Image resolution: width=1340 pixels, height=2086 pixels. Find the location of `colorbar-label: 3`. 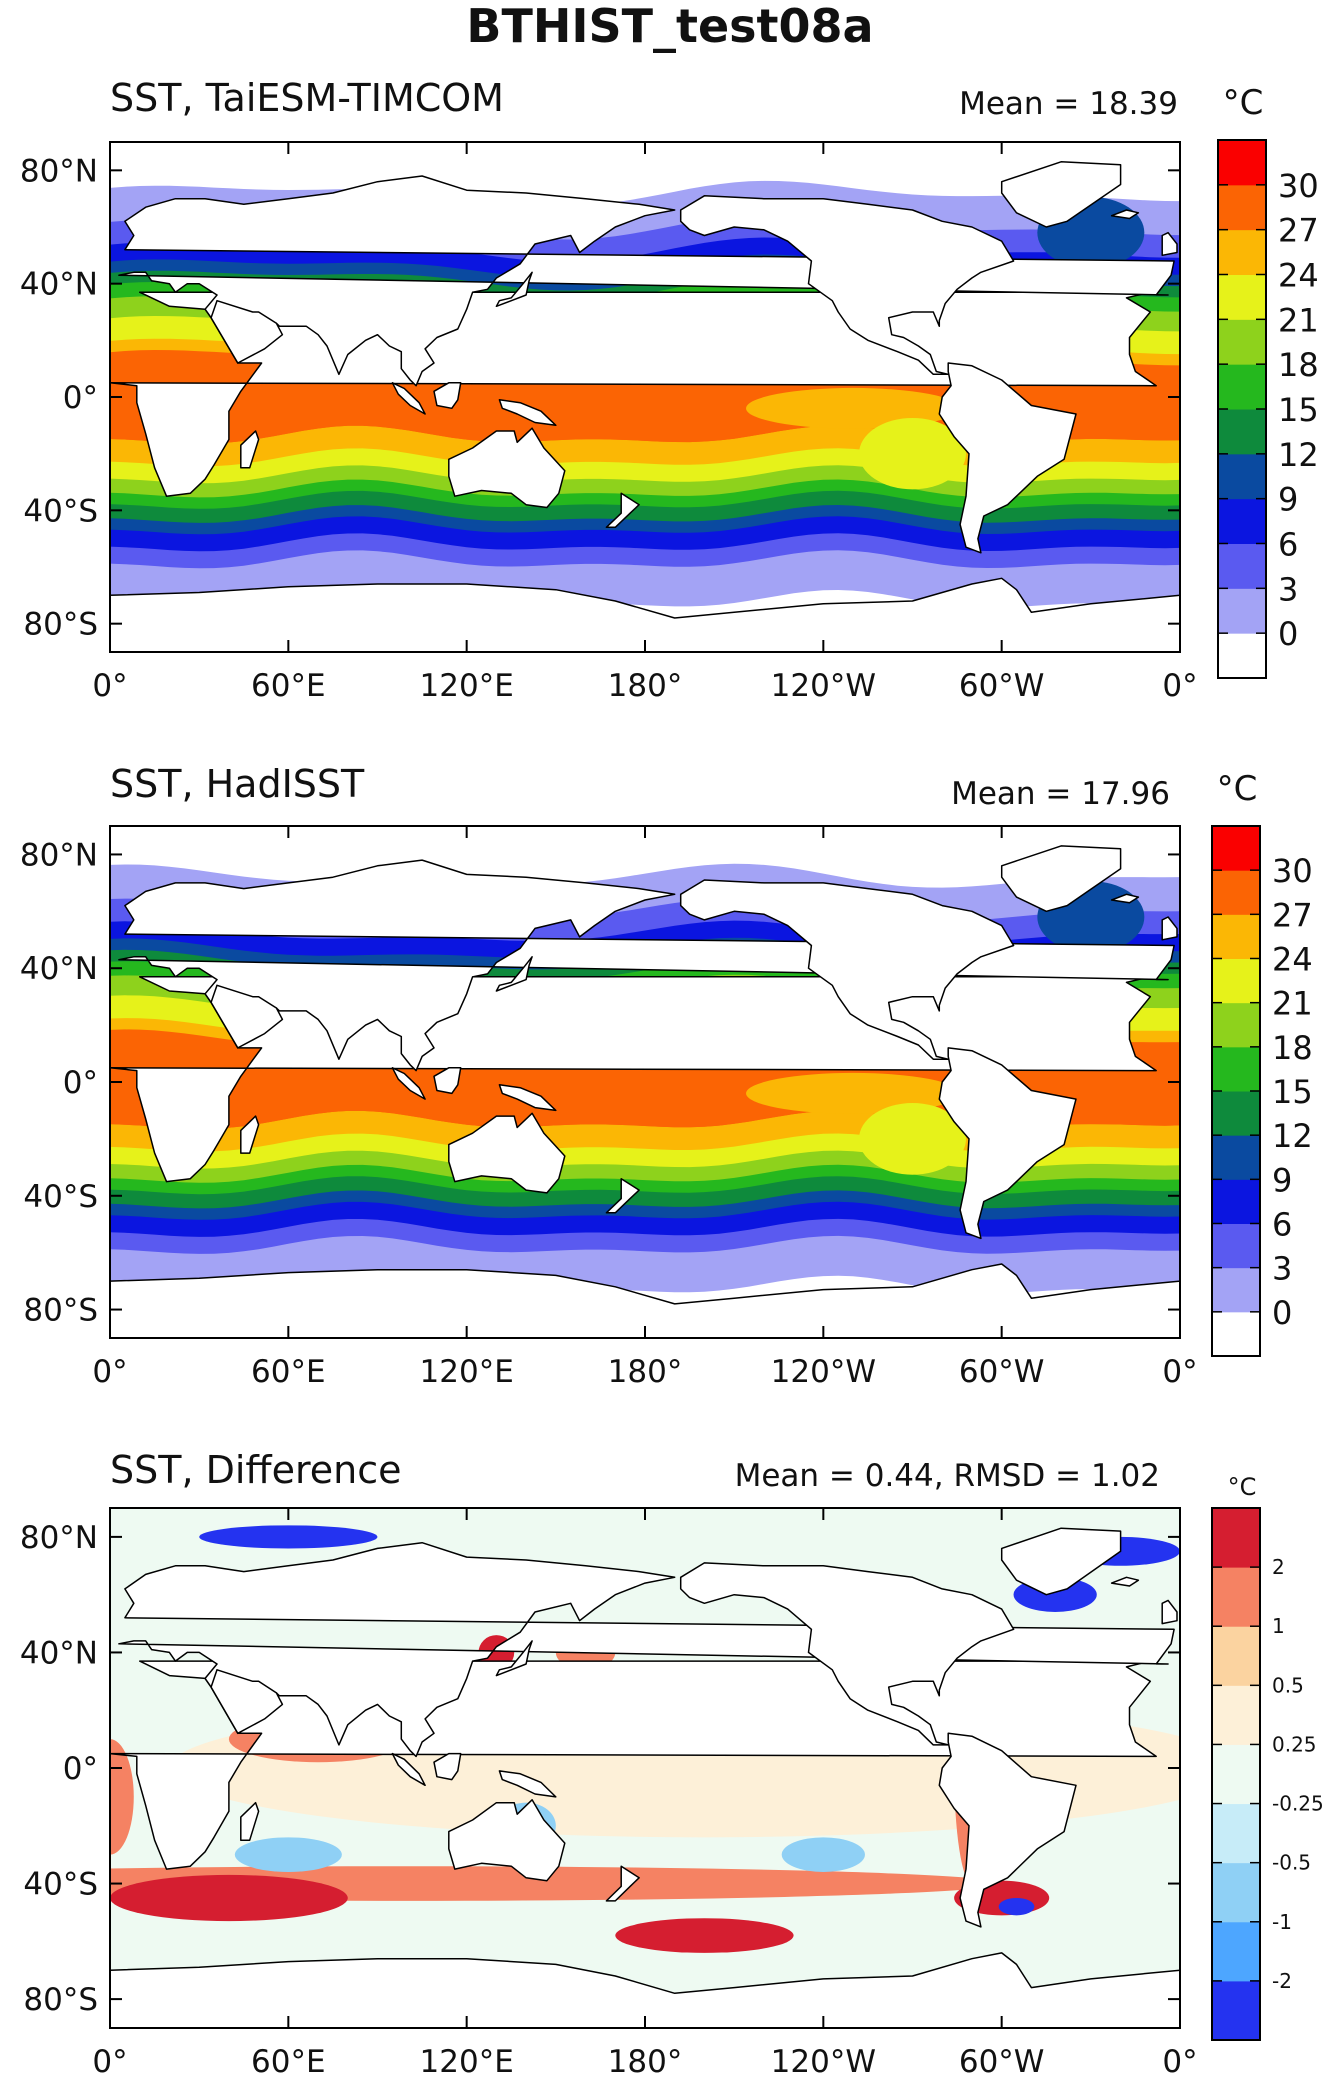

colorbar-label: 3 is located at coordinates (1288, 589).